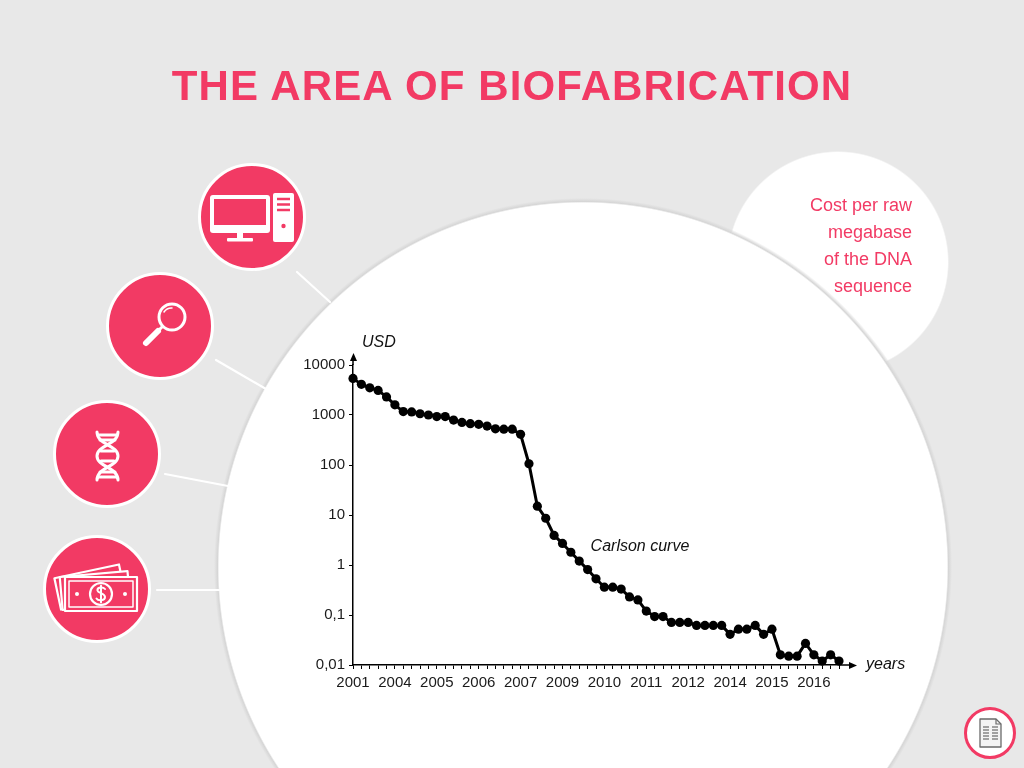 The image size is (1024, 768). I want to click on x-tick-label: 2006, so click(479, 682).